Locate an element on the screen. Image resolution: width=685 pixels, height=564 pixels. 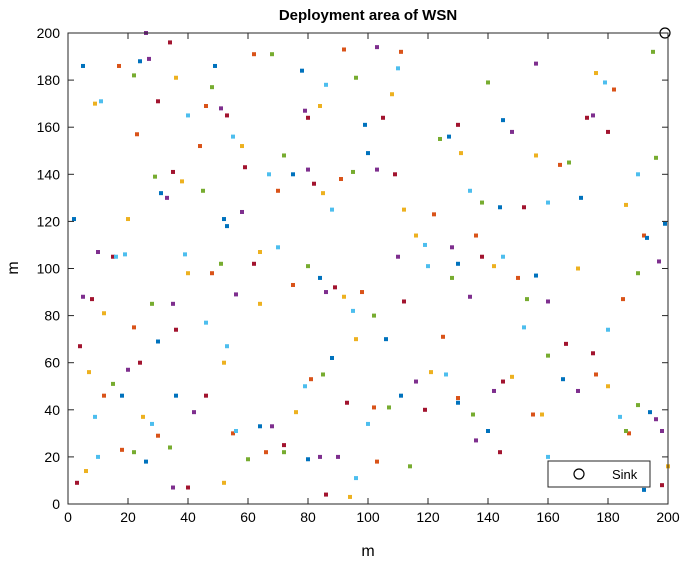
legend: Sink is located at coordinates (599, 474).